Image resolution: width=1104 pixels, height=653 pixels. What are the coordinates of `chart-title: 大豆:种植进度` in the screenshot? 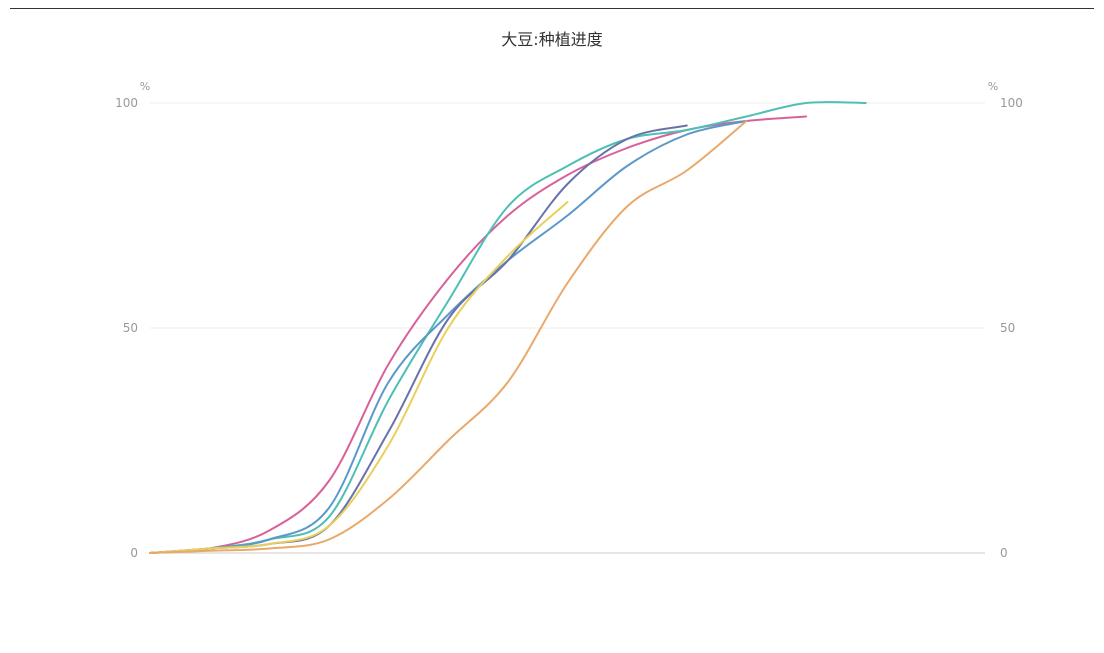 It's located at (552, 39).